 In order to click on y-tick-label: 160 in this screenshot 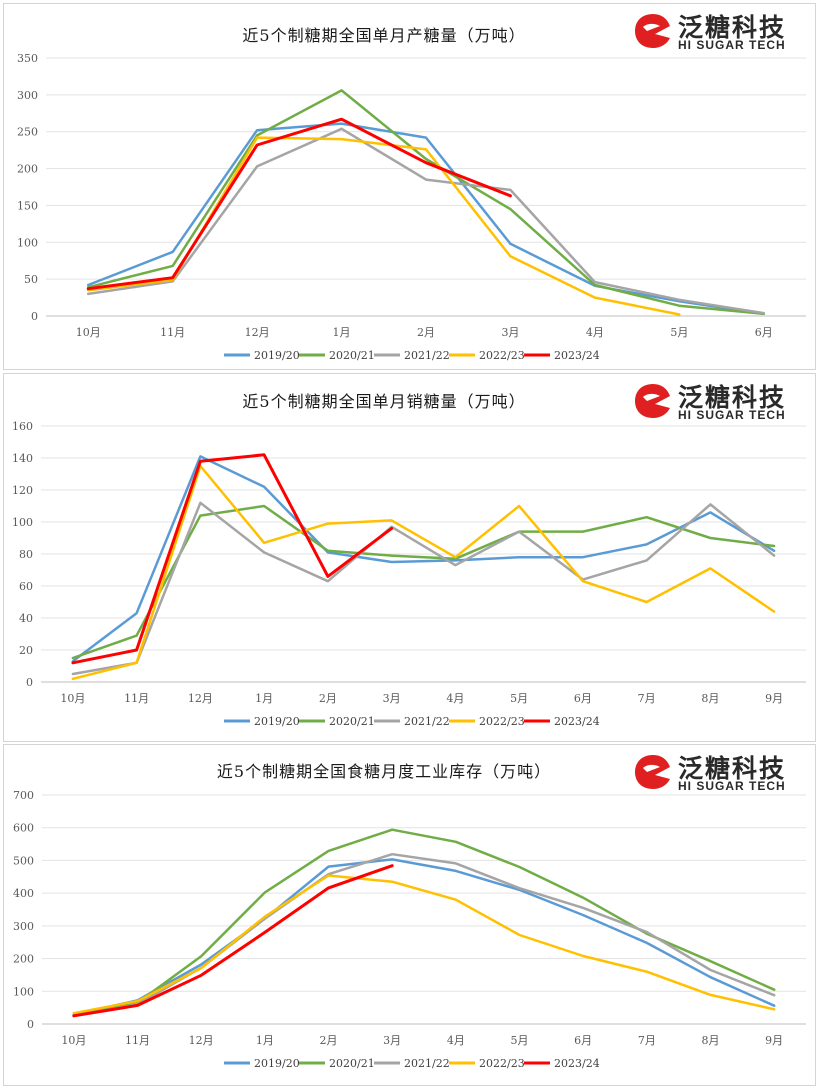, I will do `click(22, 426)`.